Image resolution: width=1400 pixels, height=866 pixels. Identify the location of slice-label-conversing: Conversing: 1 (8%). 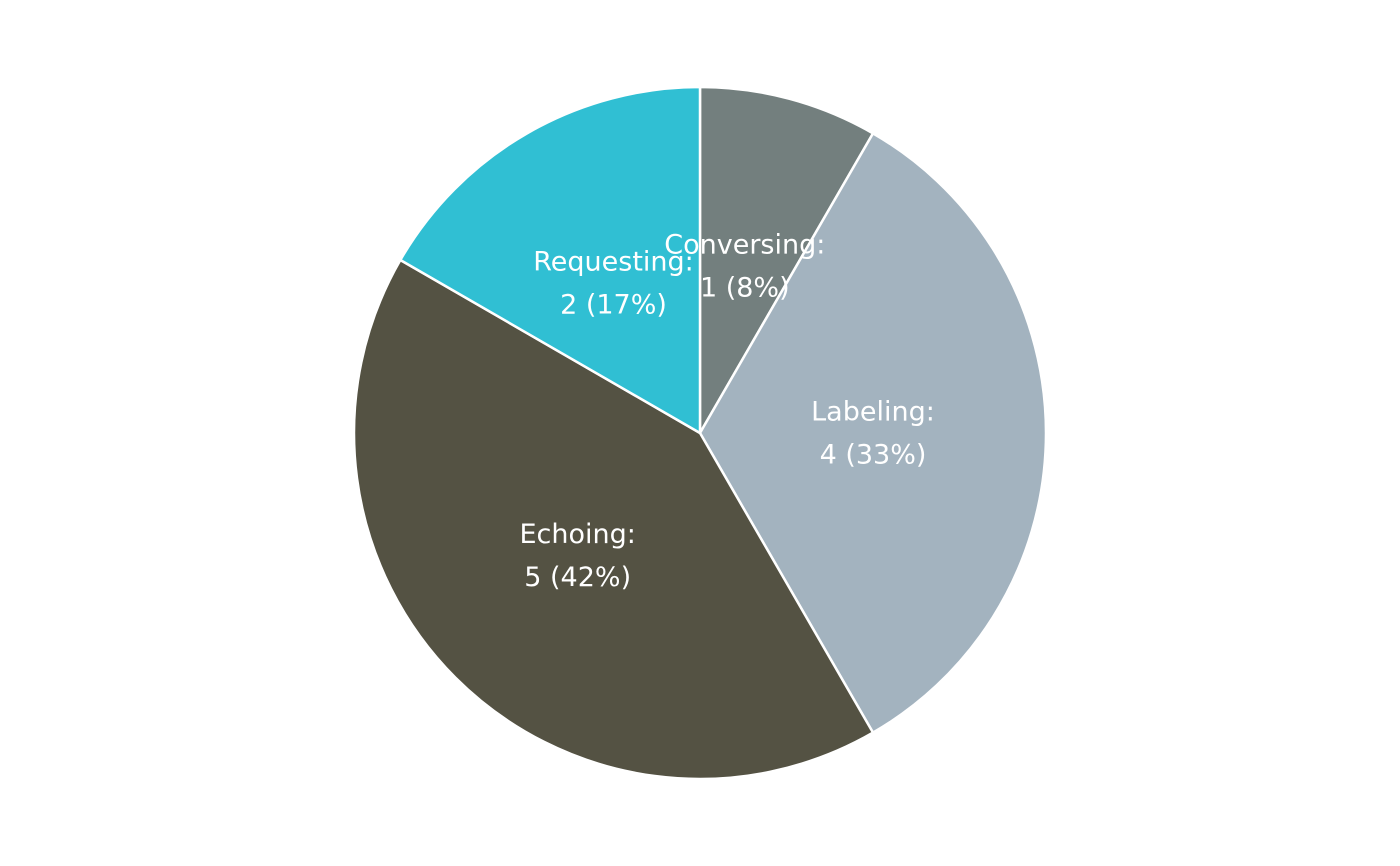
(744, 266).